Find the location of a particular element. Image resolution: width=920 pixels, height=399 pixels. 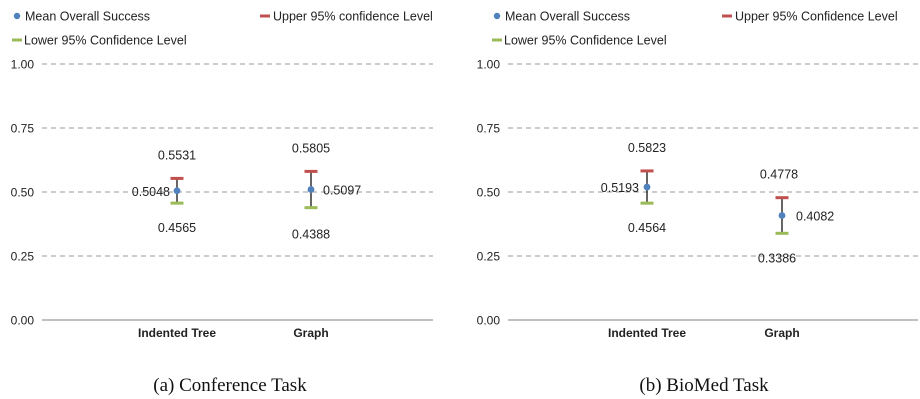

mean-data-label-1-0: 0.5193 is located at coordinates (620, 188).